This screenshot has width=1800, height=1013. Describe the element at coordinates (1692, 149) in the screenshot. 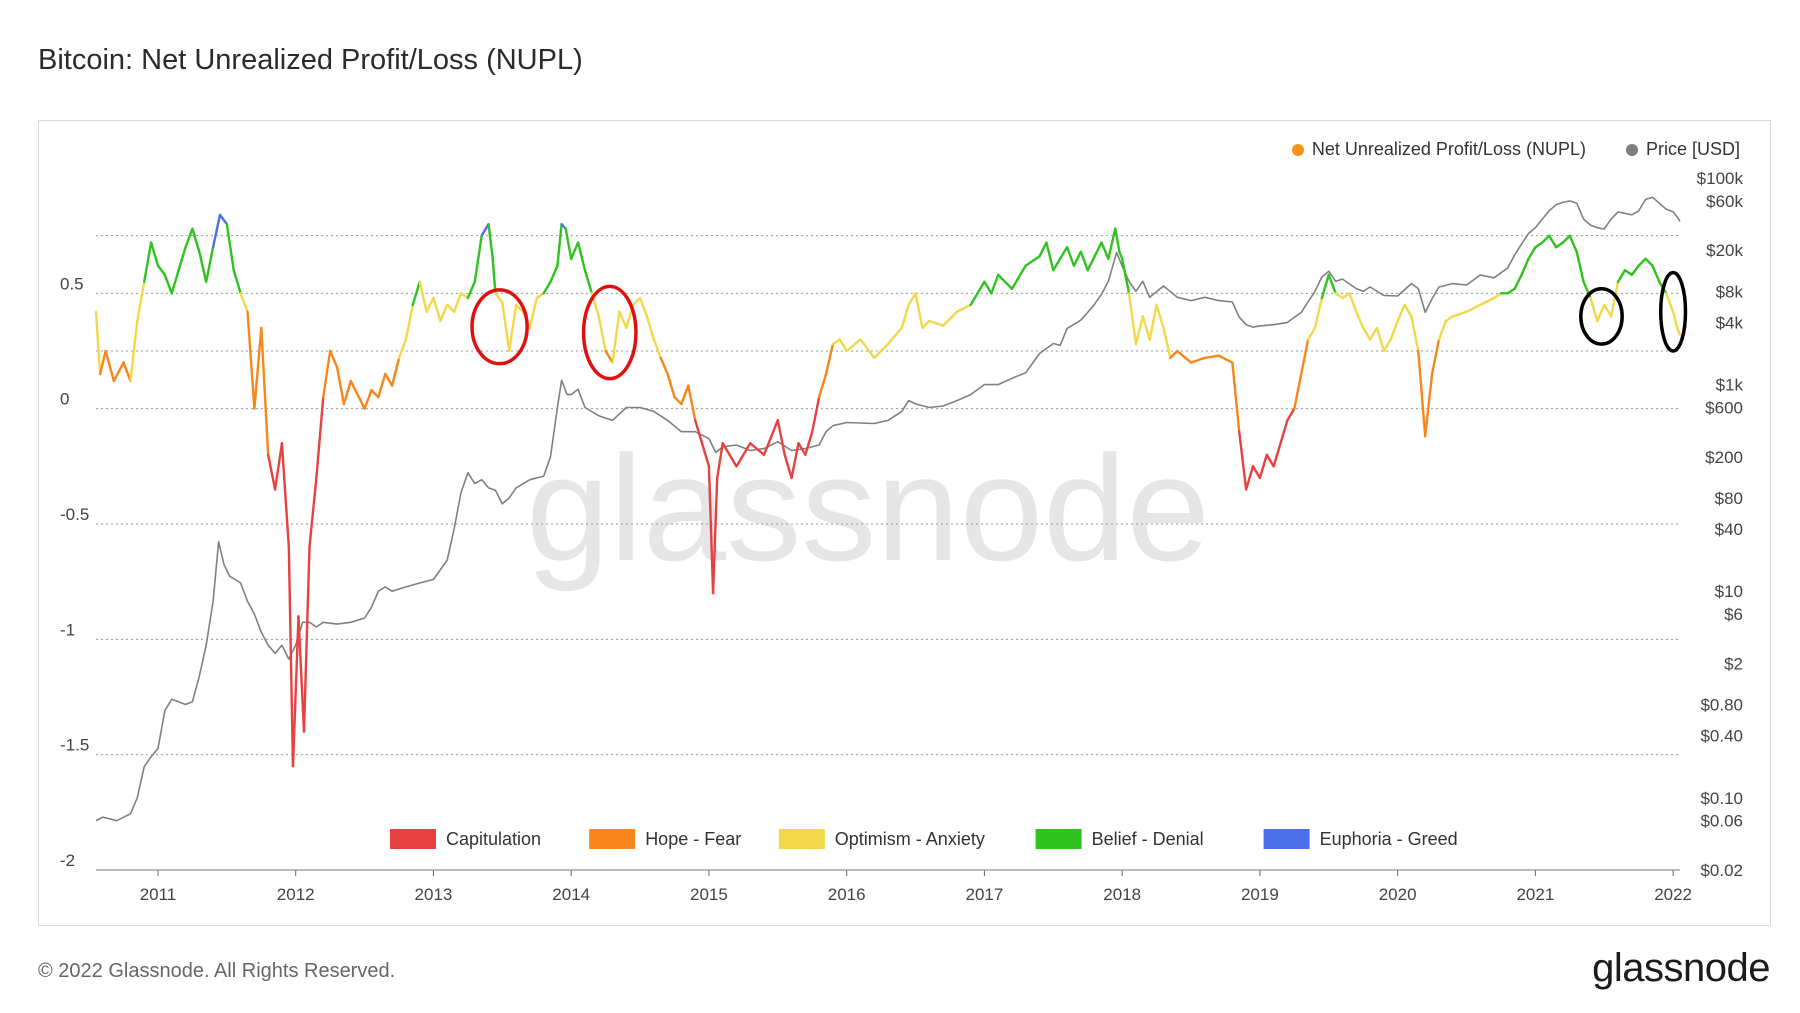

I see `legend-price-label: Price [USD]` at that location.